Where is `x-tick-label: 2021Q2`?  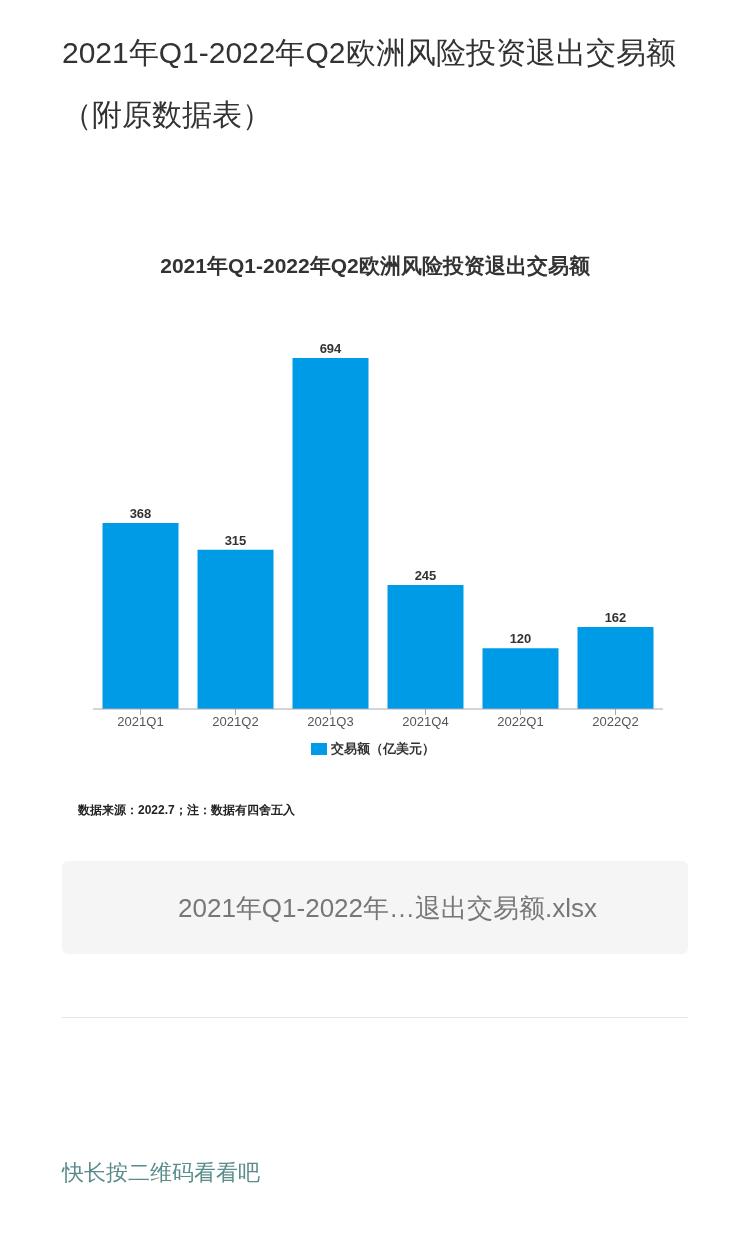 x-tick-label: 2021Q2 is located at coordinates (235, 722).